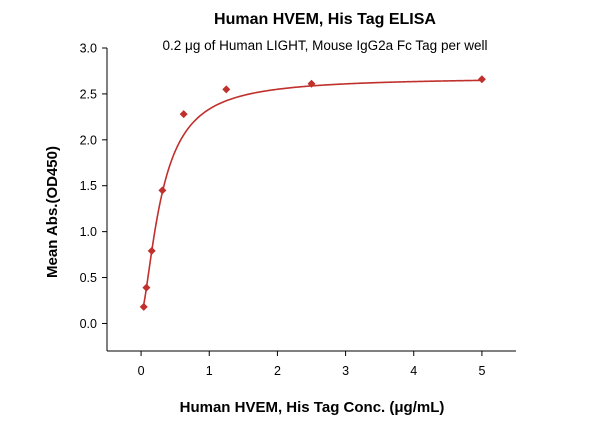  I want to click on x-axis-label: Human HVEM, His Tag Conc. (μg/mL), so click(312, 407).